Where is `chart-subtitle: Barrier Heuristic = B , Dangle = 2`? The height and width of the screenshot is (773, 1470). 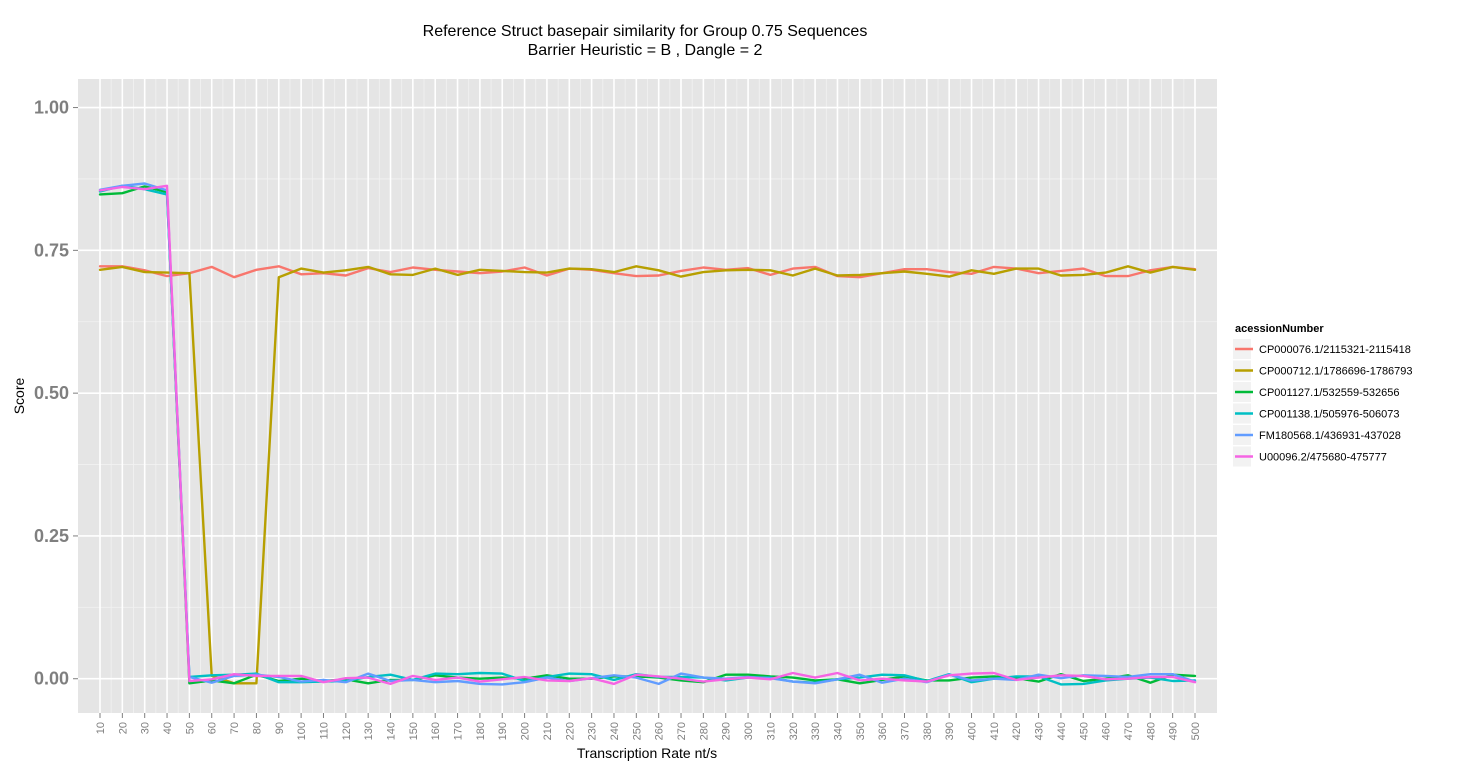
chart-subtitle: Barrier Heuristic = B , Dangle = 2 is located at coordinates (645, 50).